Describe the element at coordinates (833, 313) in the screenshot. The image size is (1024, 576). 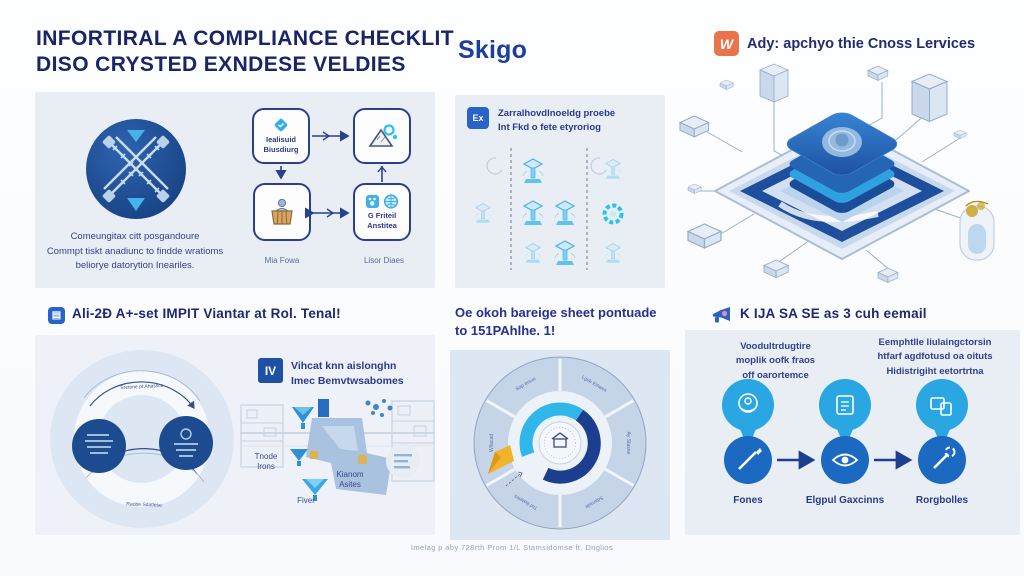
I see `section-right-heading: K IJA SA SE as 3 cuh eemail` at that location.